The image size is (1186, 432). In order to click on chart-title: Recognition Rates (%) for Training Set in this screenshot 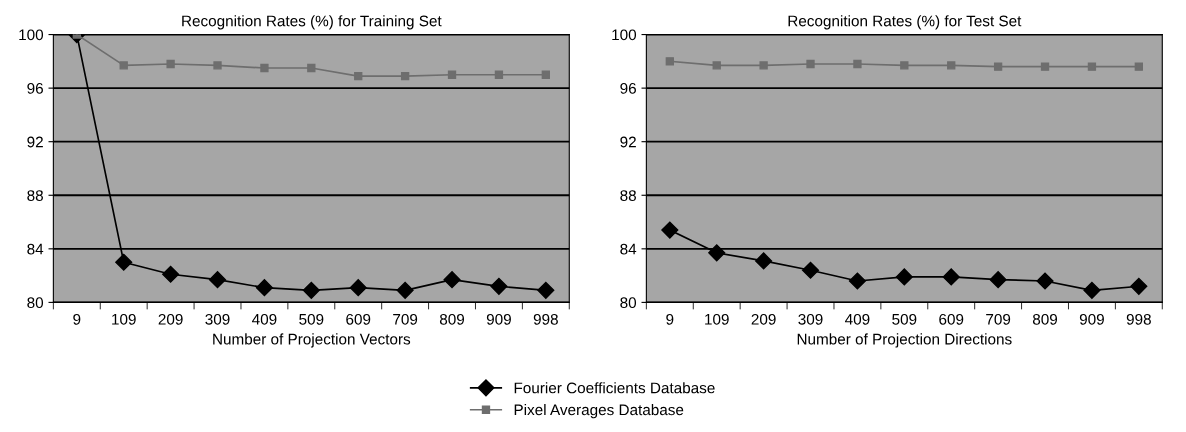, I will do `click(312, 22)`.